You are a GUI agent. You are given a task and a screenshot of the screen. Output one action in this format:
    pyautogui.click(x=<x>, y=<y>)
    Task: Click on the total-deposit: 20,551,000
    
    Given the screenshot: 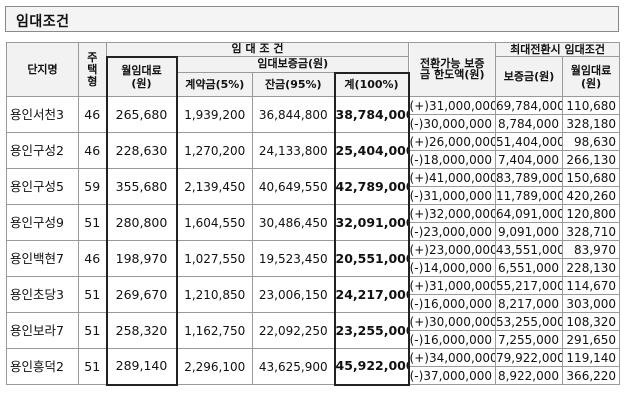 What is the action you would take?
    pyautogui.click(x=371, y=258)
    